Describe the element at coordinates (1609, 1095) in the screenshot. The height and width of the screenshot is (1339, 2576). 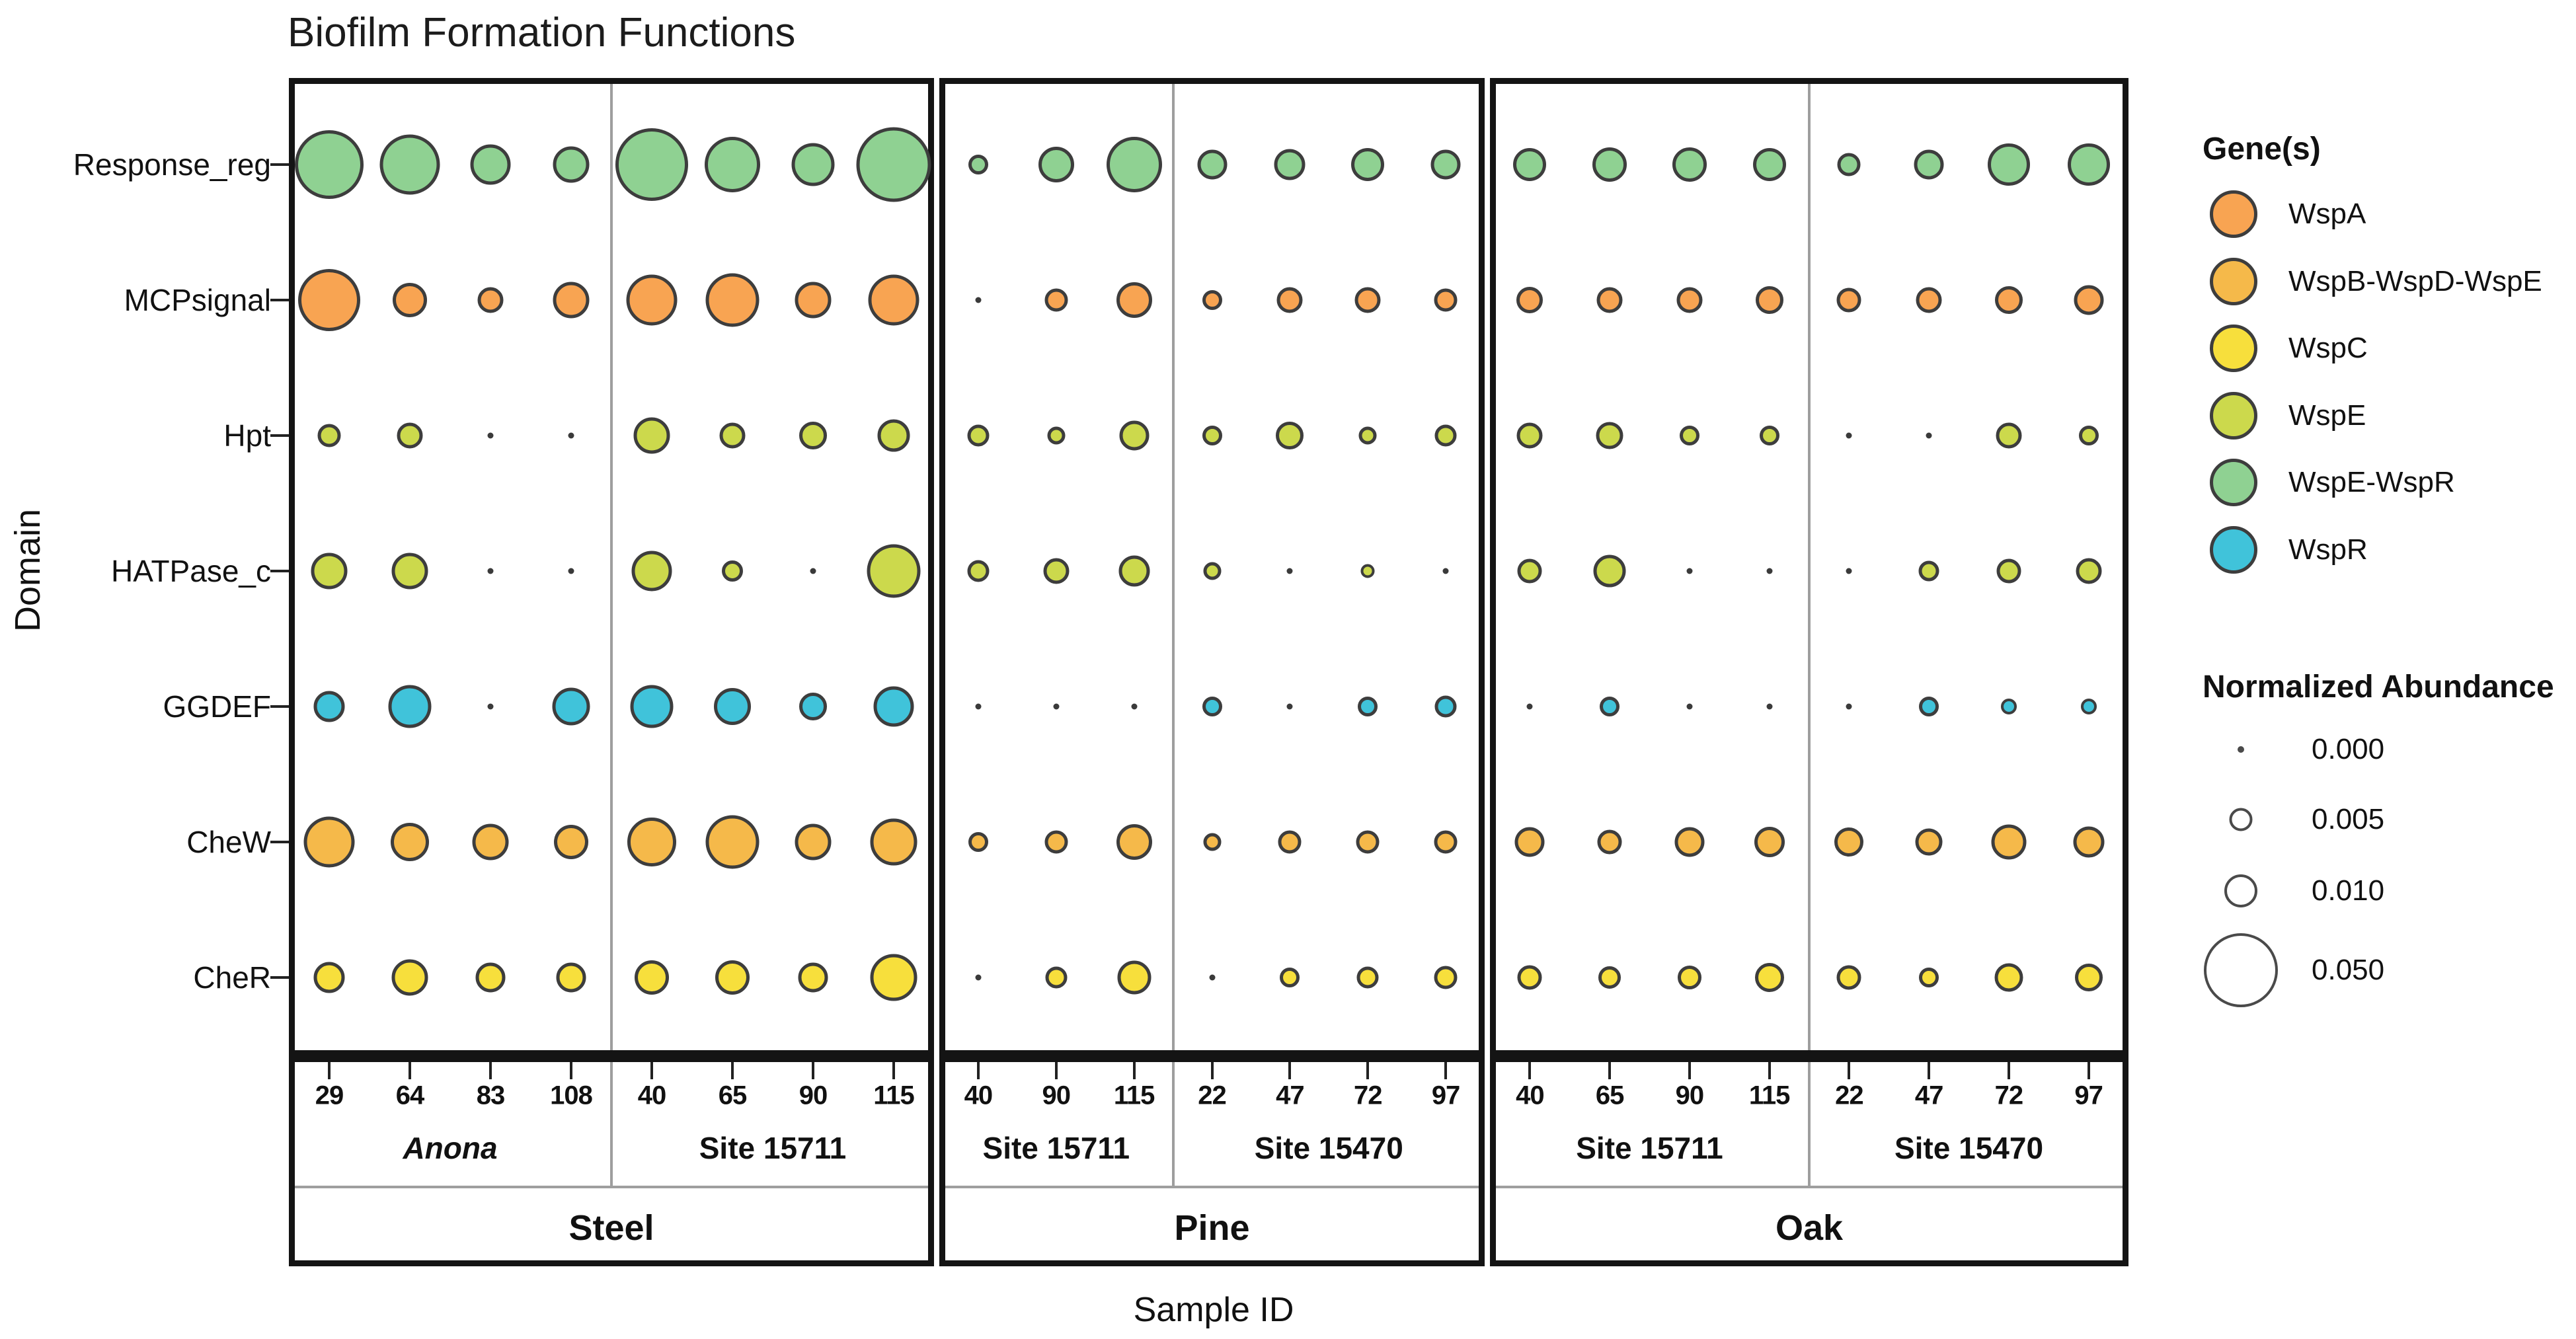
I see `x-tick-label: 65` at that location.